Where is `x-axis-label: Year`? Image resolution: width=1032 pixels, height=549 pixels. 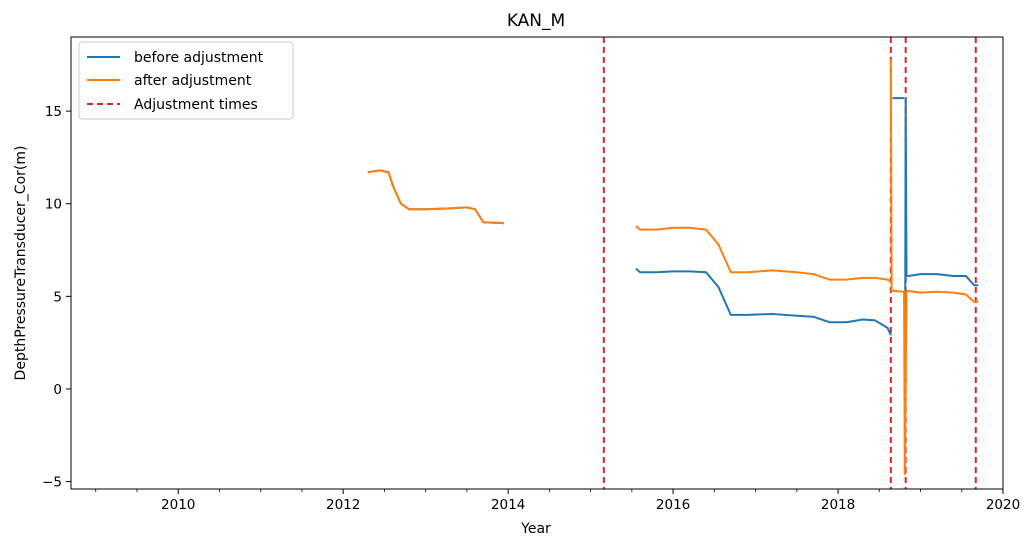
x-axis-label: Year is located at coordinates (535, 529).